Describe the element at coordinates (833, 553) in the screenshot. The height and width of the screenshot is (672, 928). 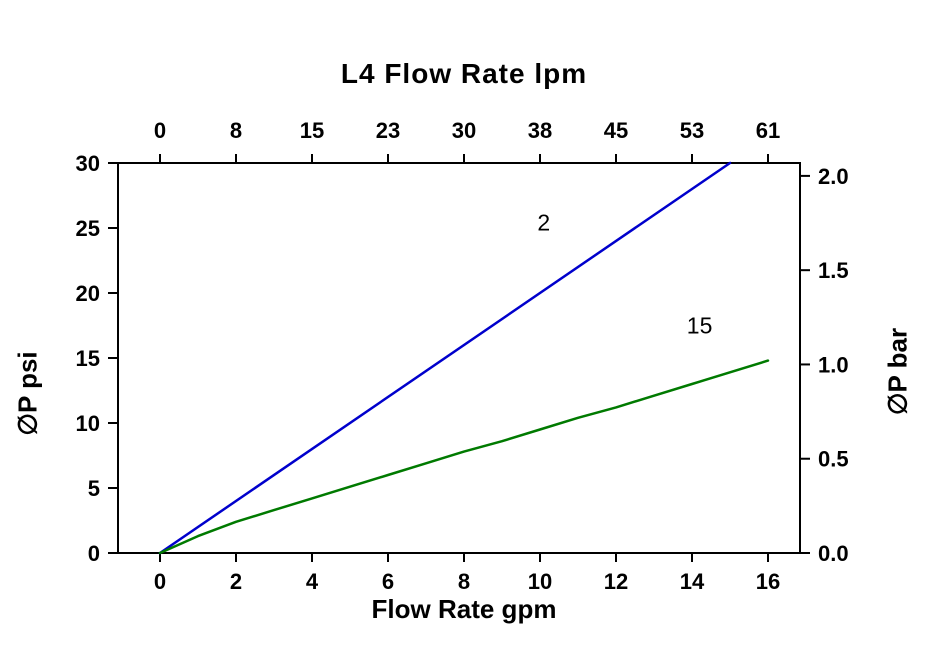
I see `right-axis-tick-label: 0.0` at that location.